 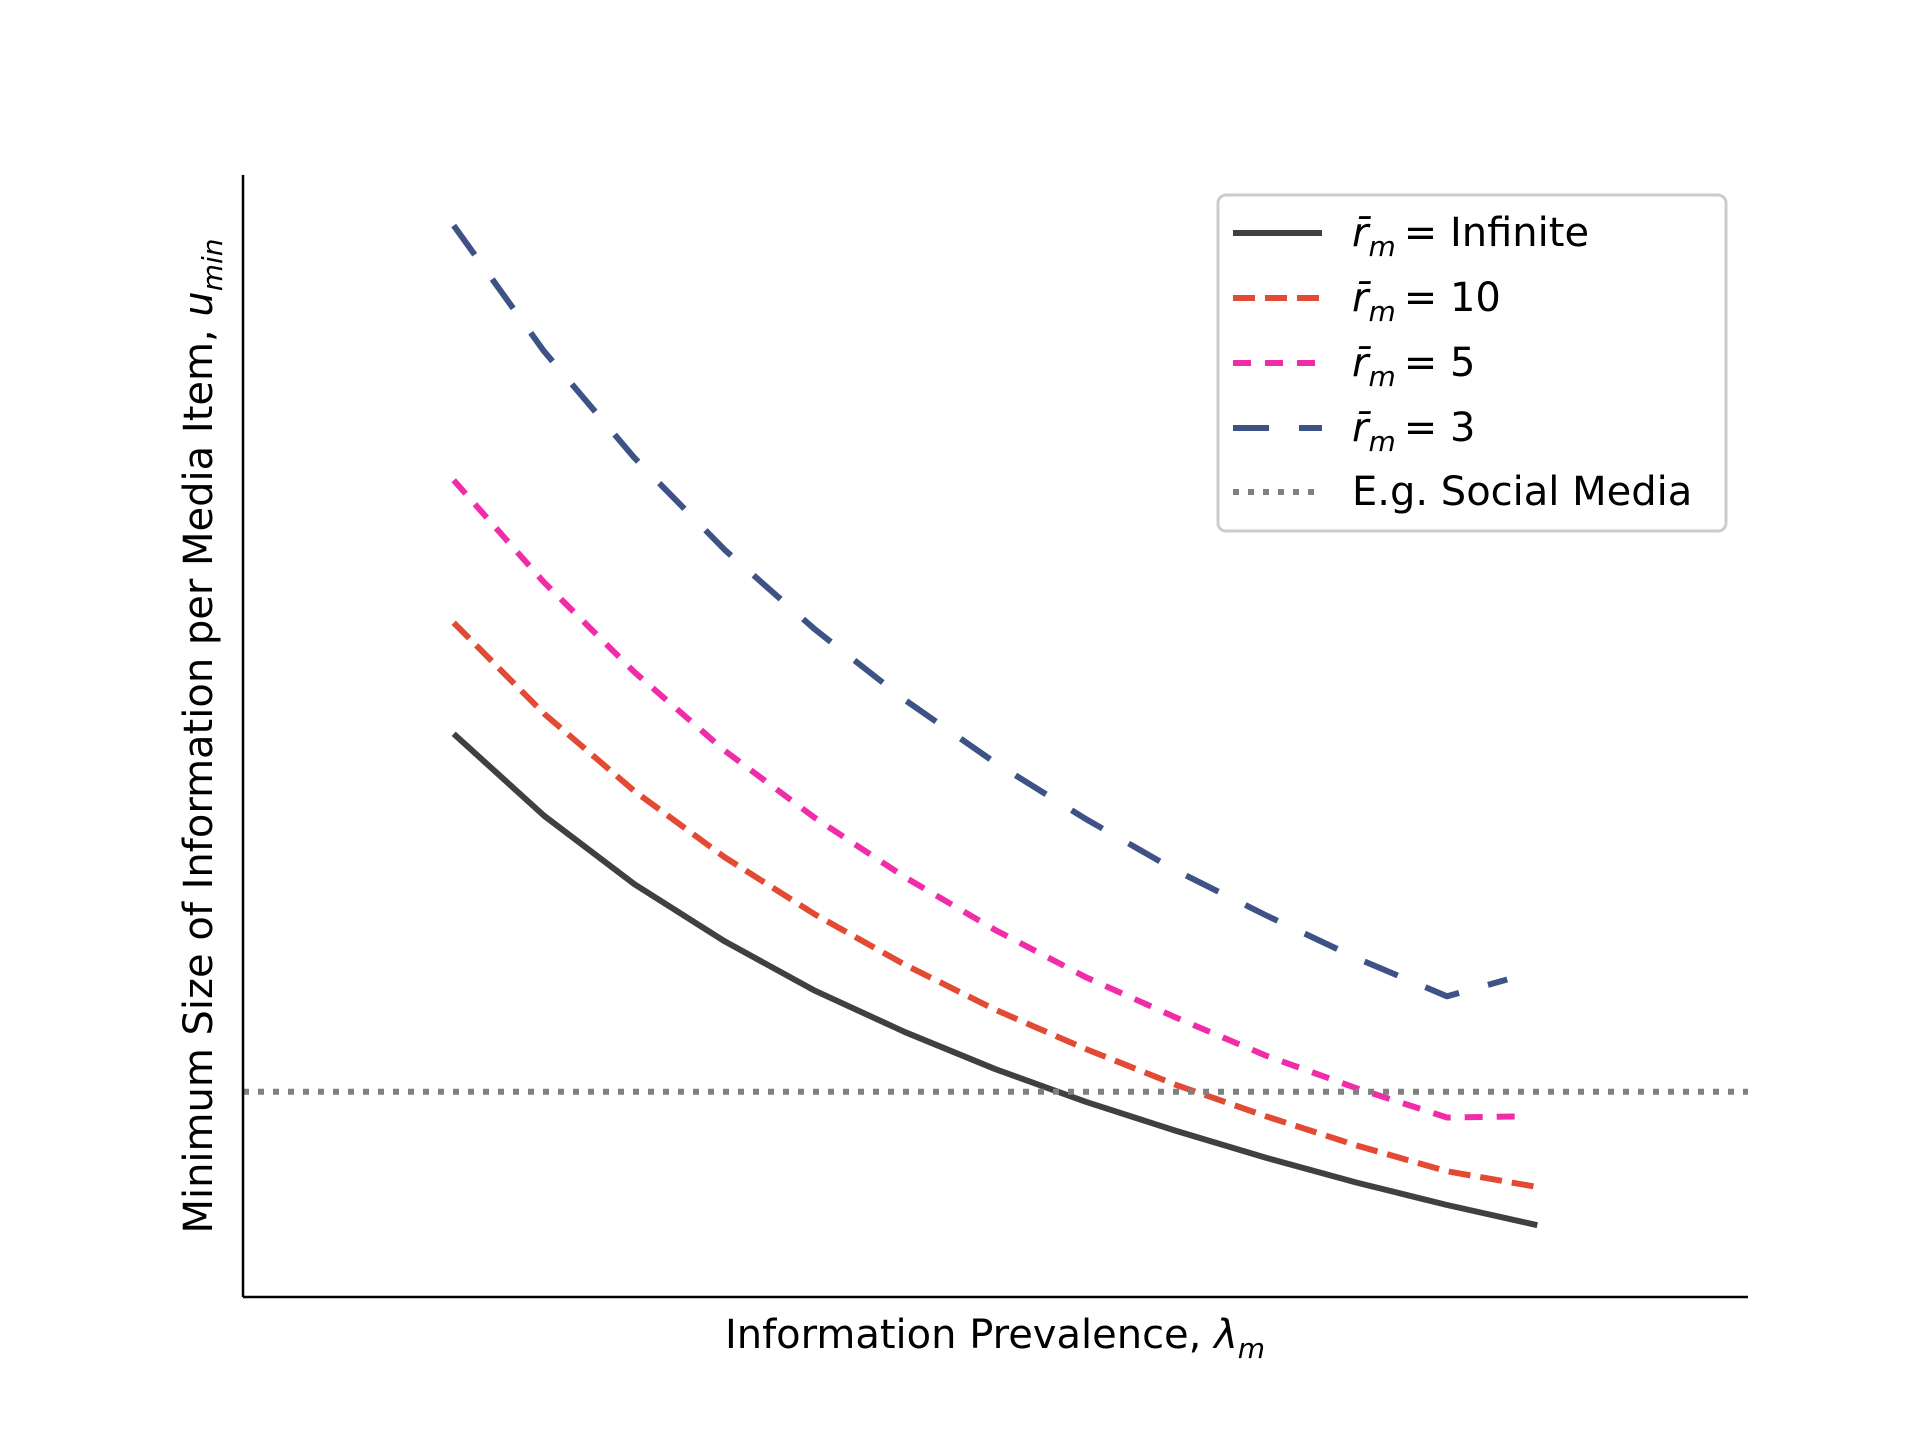 I want to click on legend-label-5: r̄m = 5, so click(x=1413, y=366).